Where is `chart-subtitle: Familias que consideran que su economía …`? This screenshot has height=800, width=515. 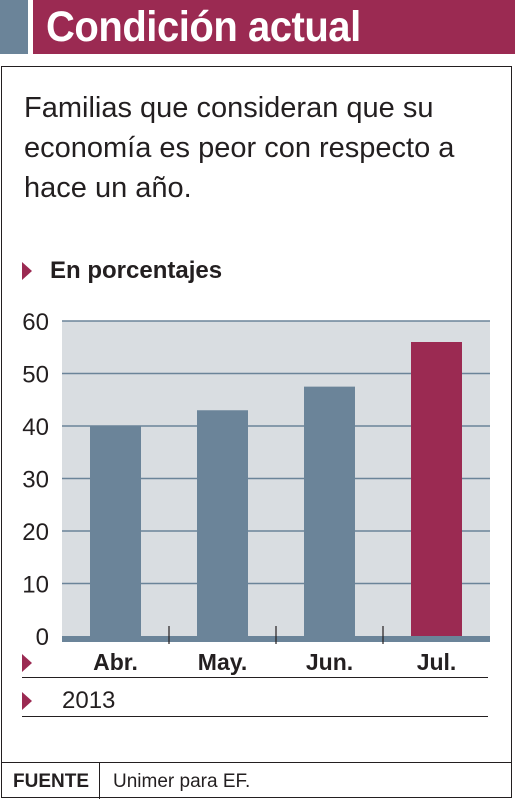
chart-subtitle: Familias que consideran que su economía … is located at coordinates (239, 148).